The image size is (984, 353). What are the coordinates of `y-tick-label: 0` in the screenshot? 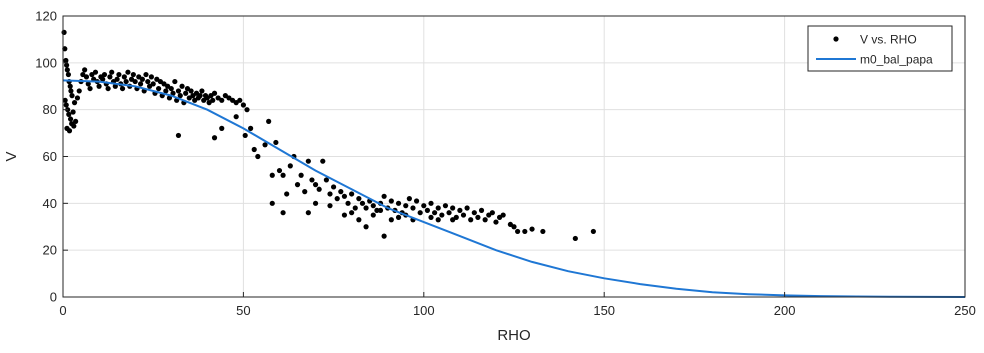 It's located at (53, 297).